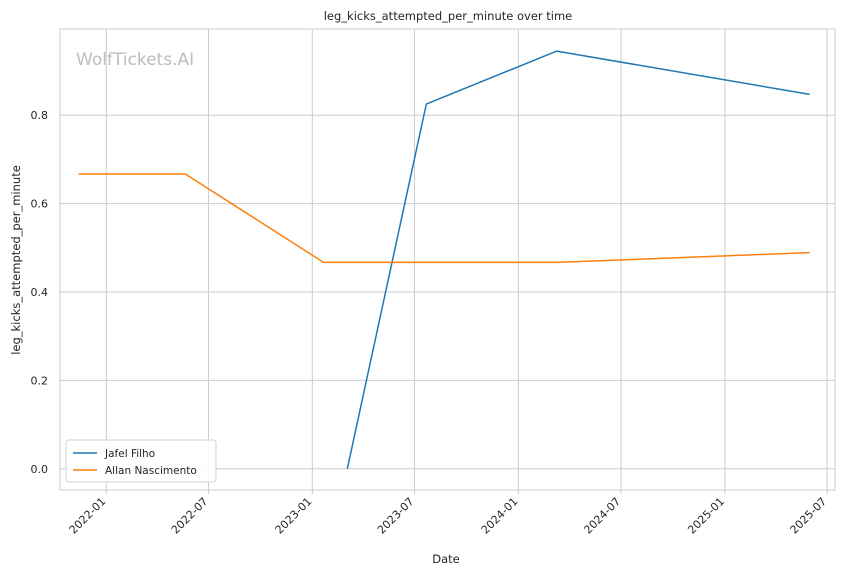 This screenshot has width=849, height=575. Describe the element at coordinates (40, 469) in the screenshot. I see `y-tick-label: 0.0` at that location.